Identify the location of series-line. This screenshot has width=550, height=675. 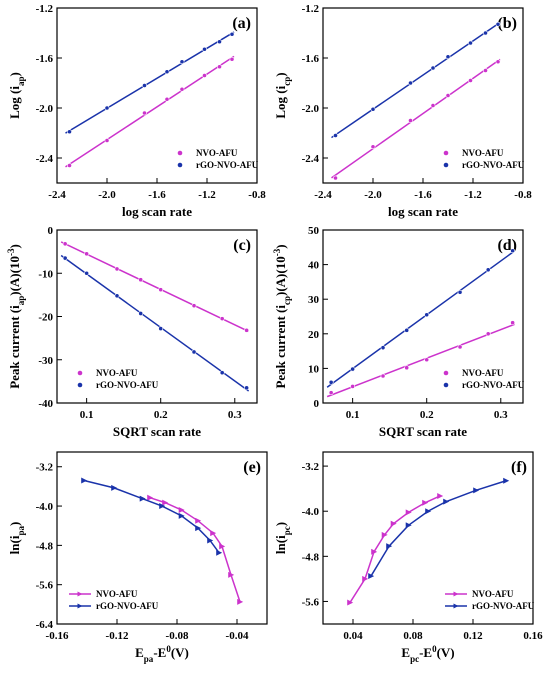
(195, 549).